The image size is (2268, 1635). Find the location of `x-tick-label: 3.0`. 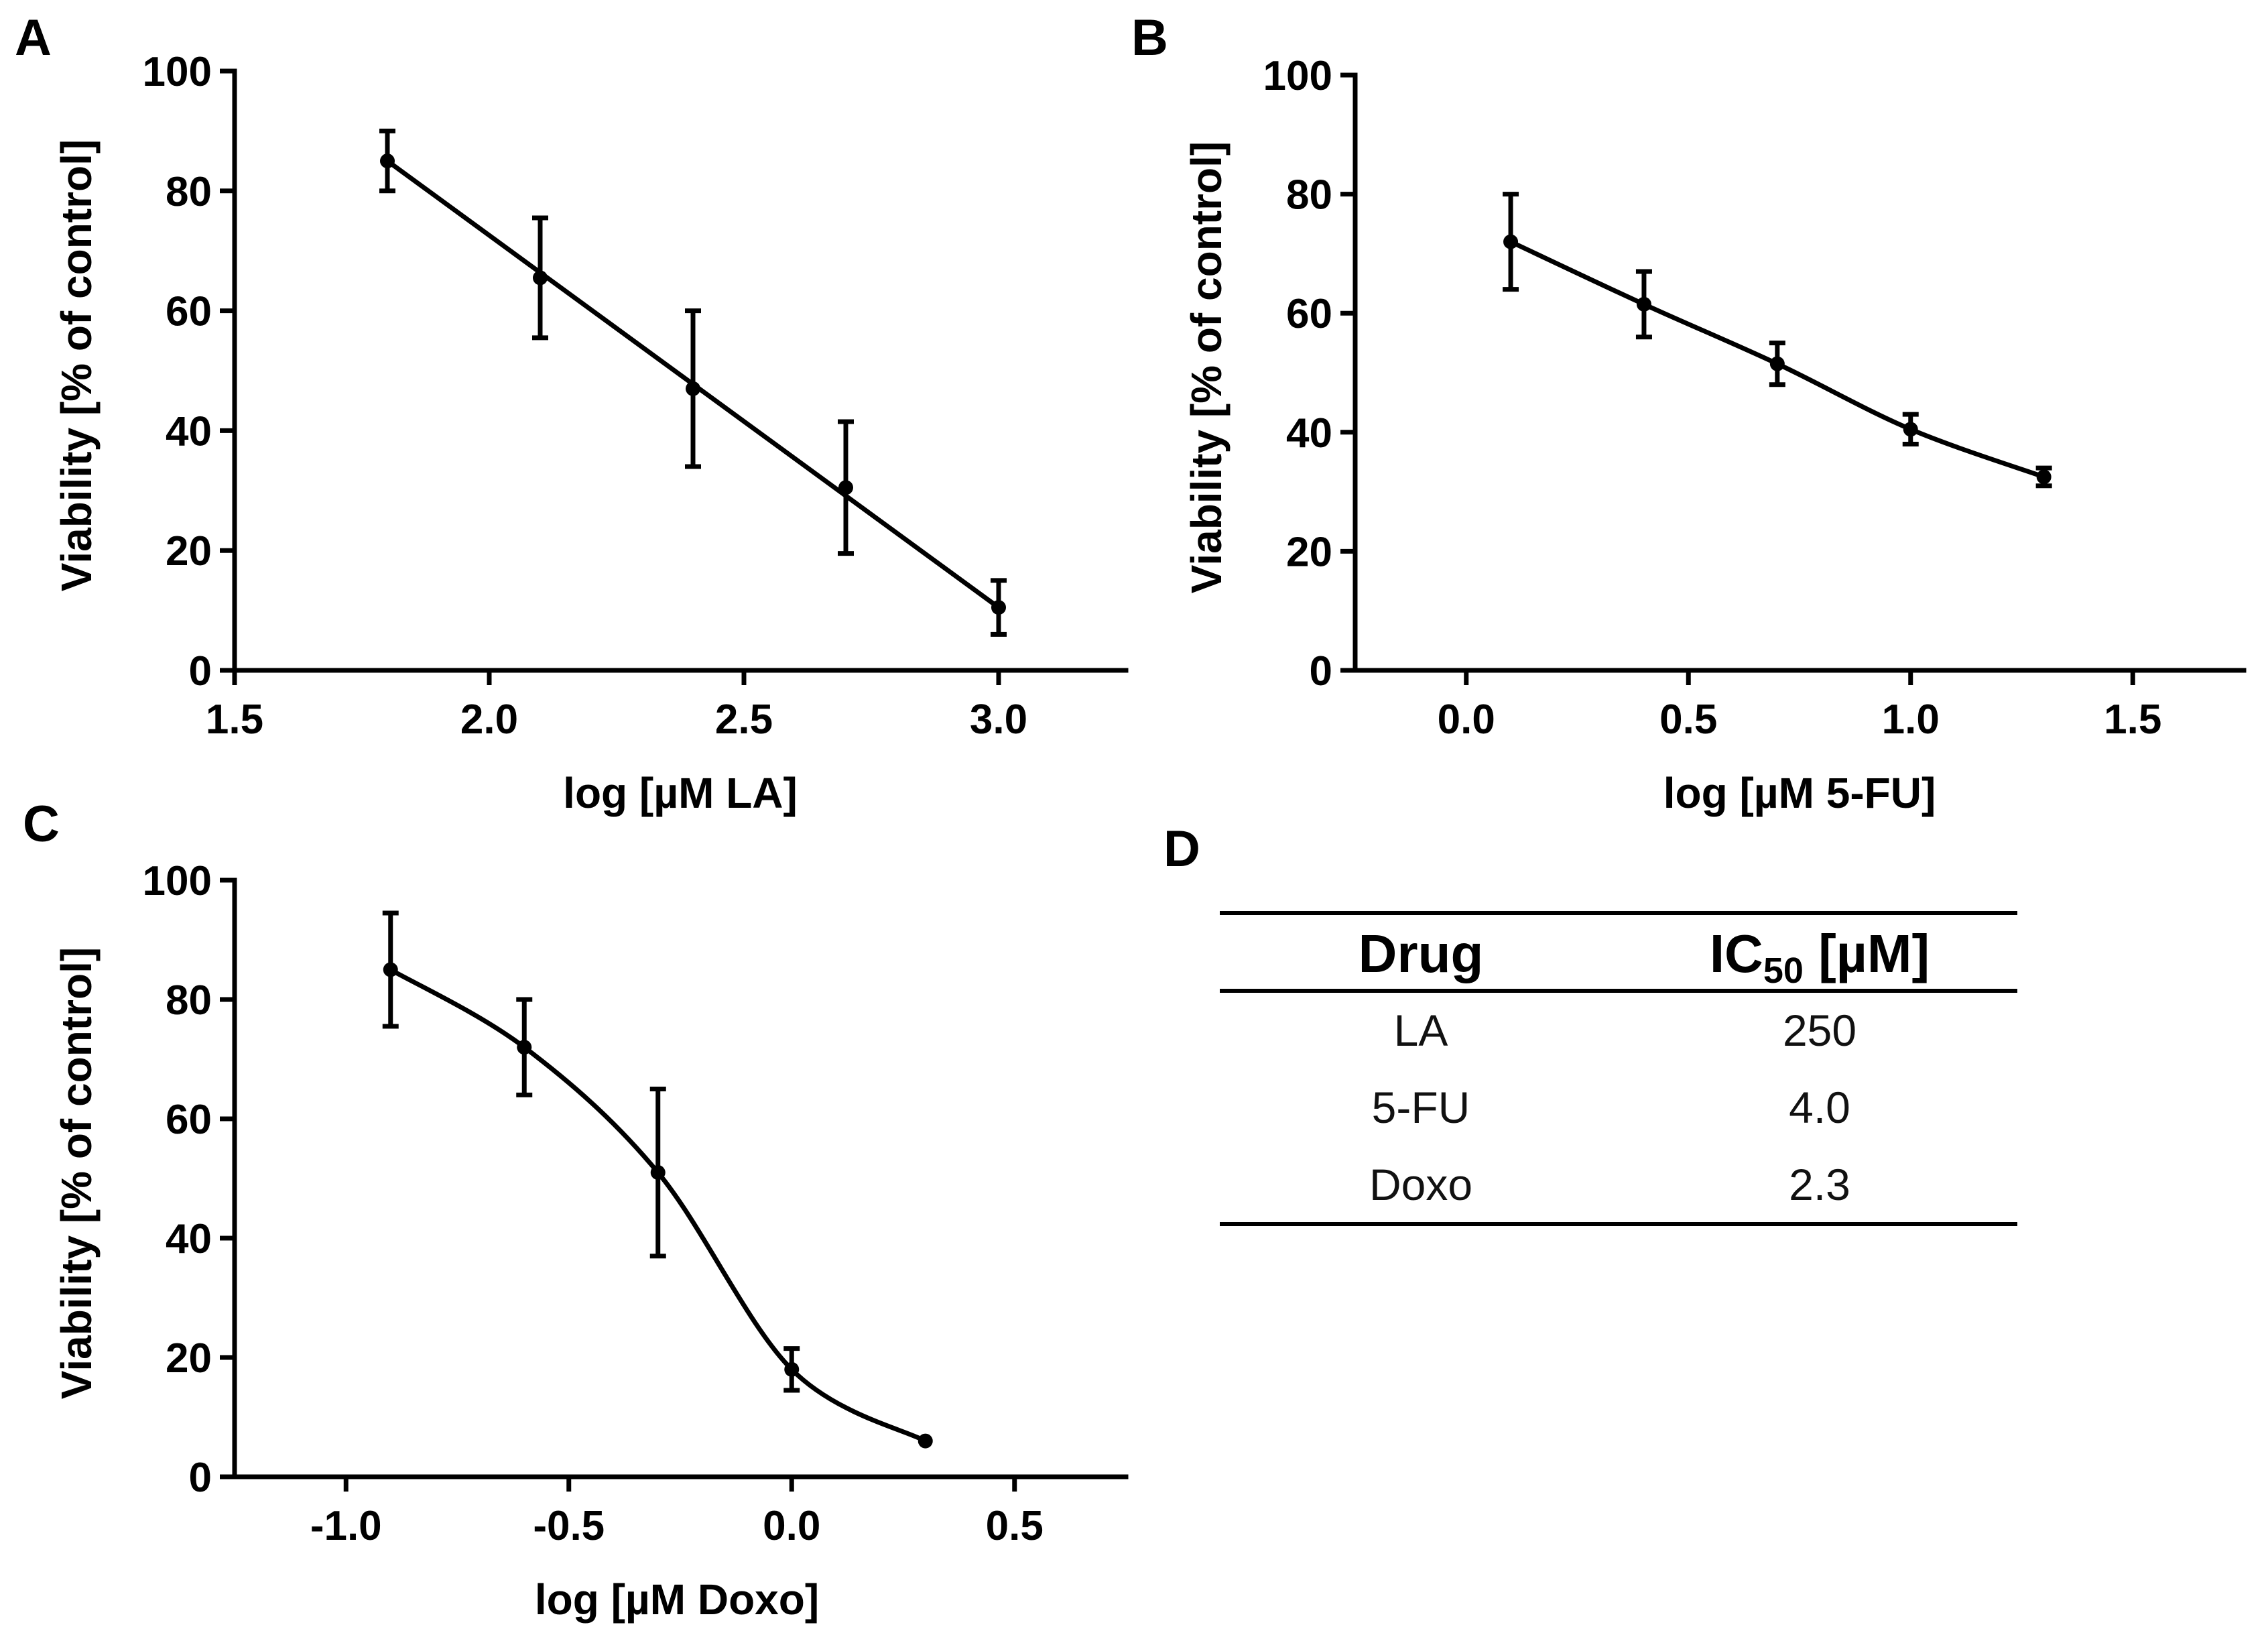

x-tick-label: 3.0 is located at coordinates (999, 720).